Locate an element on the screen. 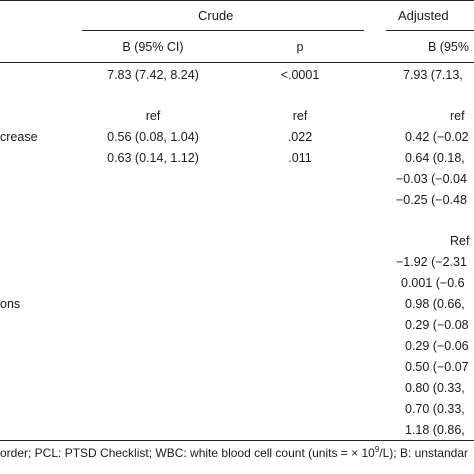  row-label: crease is located at coordinates (19, 137).